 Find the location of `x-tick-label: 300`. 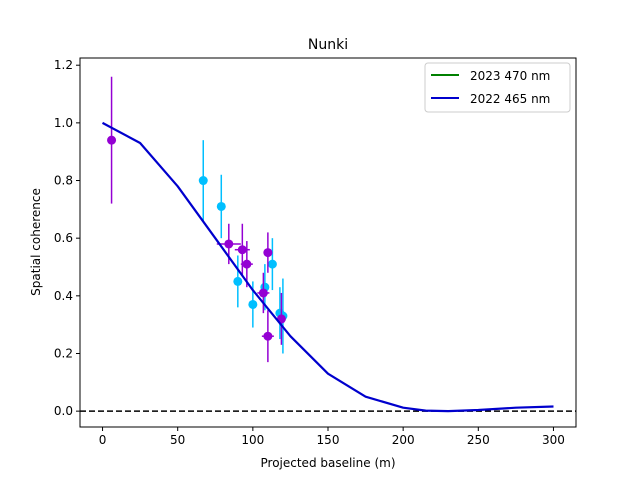

x-tick-label: 300 is located at coordinates (553, 440).